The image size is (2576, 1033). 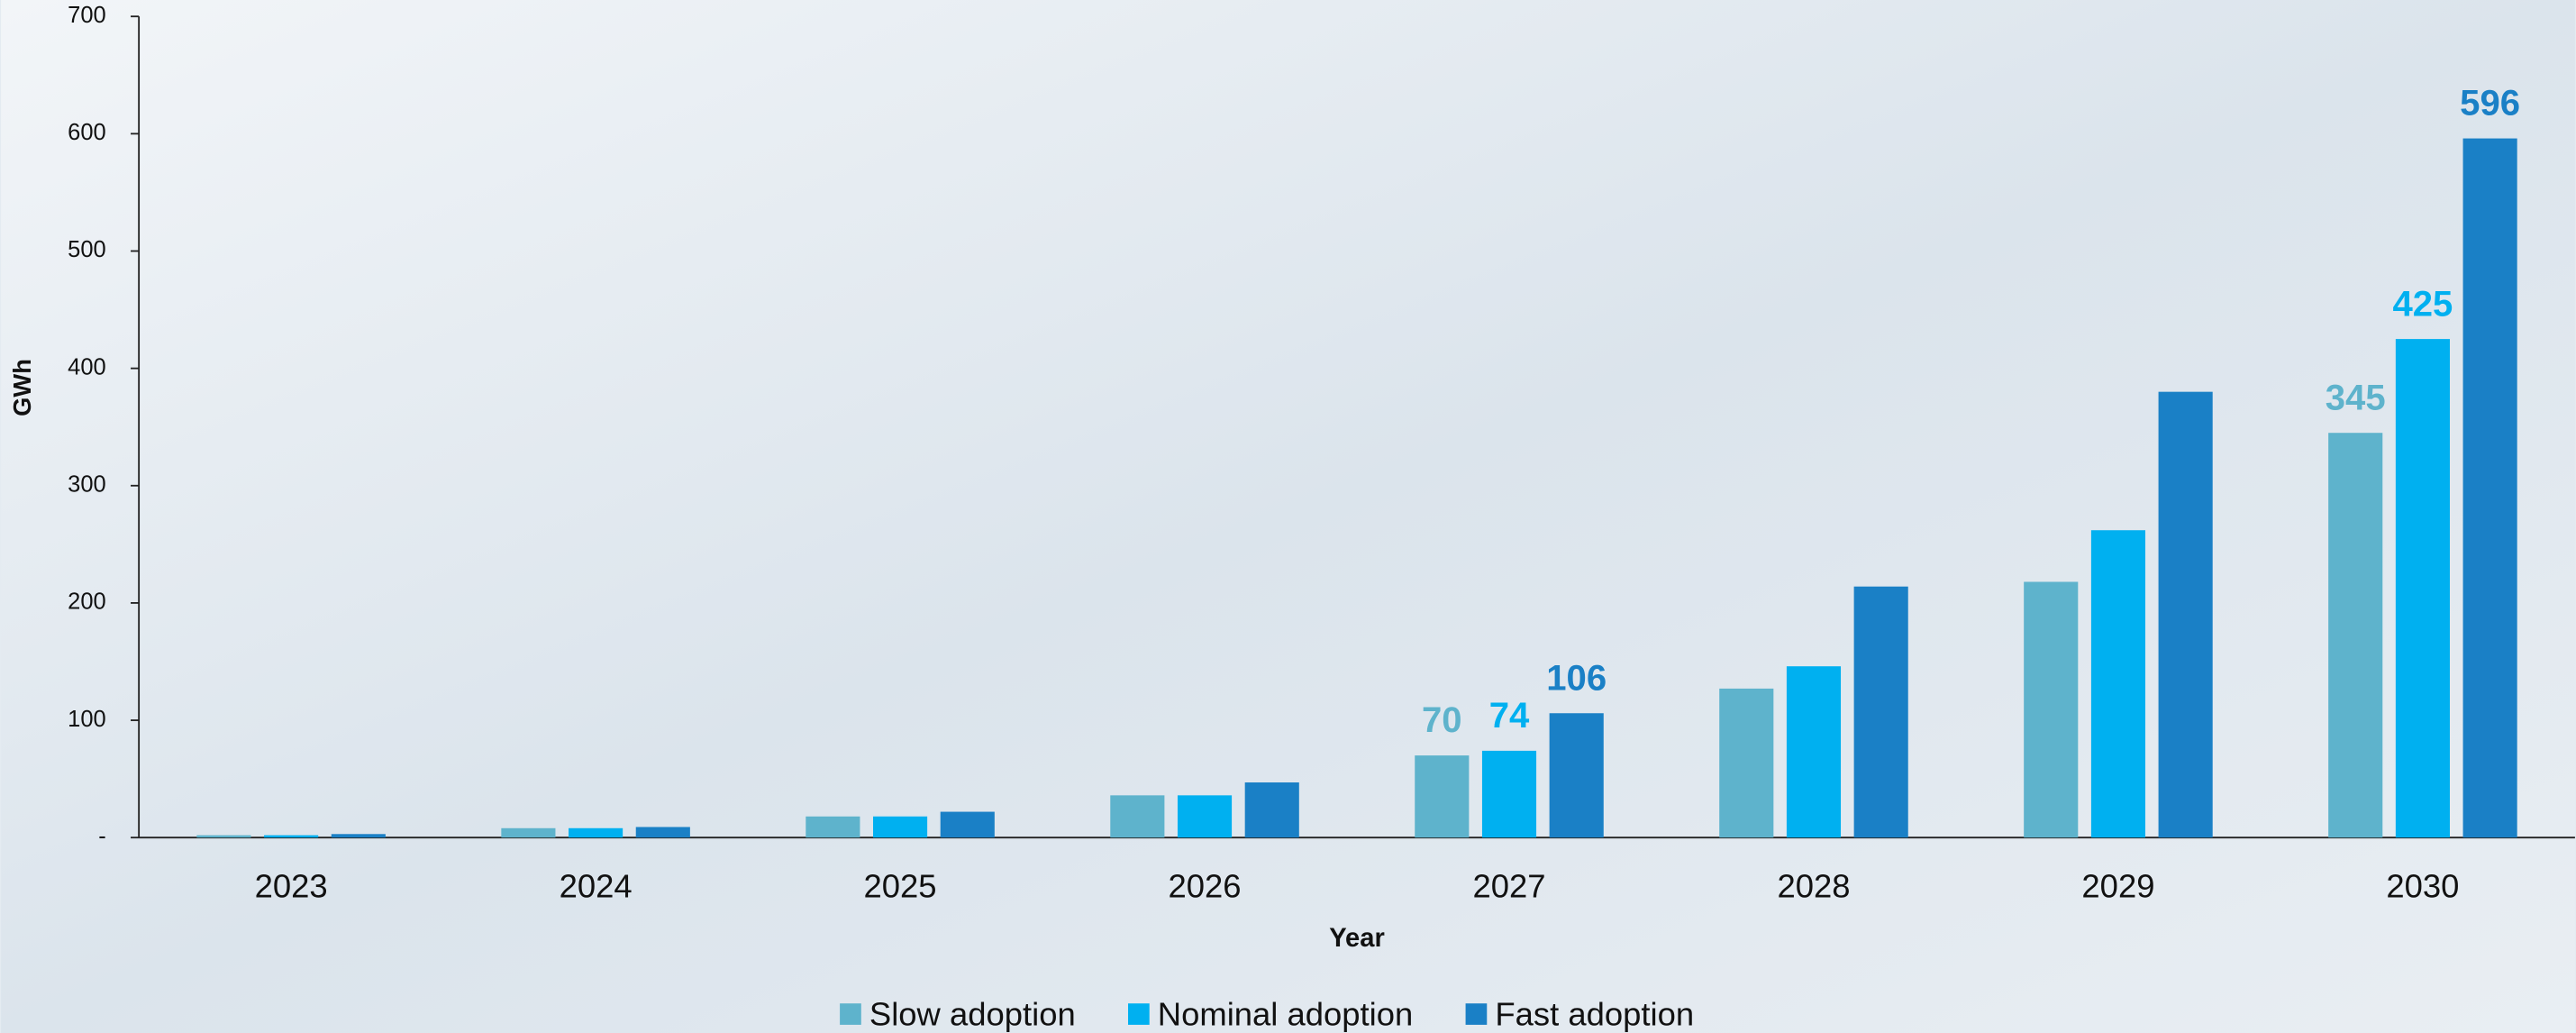 What do you see at coordinates (596, 885) in the screenshot?
I see `x-tick-label: 2024` at bounding box center [596, 885].